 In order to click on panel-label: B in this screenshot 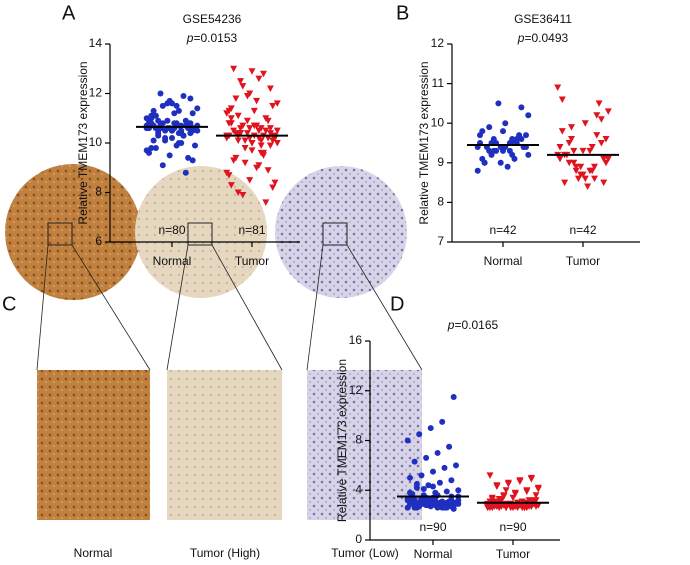, I will do `click(402, 13)`.